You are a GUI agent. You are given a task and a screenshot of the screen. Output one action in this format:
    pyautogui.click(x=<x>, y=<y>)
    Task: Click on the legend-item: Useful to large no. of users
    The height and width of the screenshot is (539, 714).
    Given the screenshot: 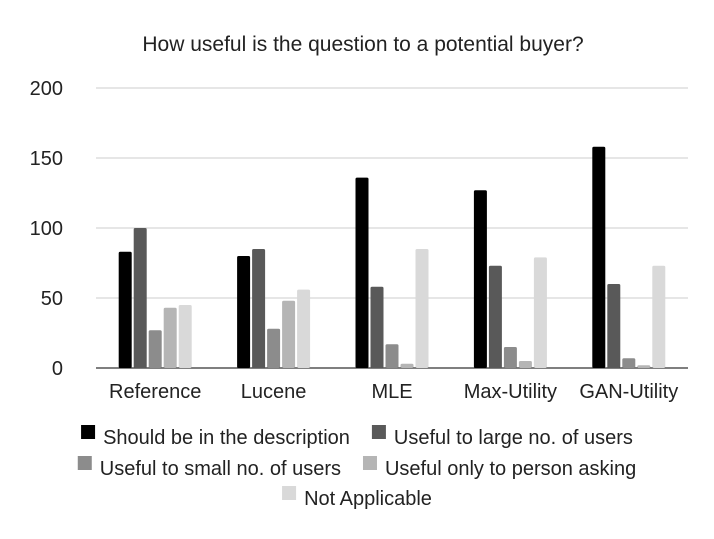 What is the action you would take?
    pyautogui.click(x=502, y=437)
    